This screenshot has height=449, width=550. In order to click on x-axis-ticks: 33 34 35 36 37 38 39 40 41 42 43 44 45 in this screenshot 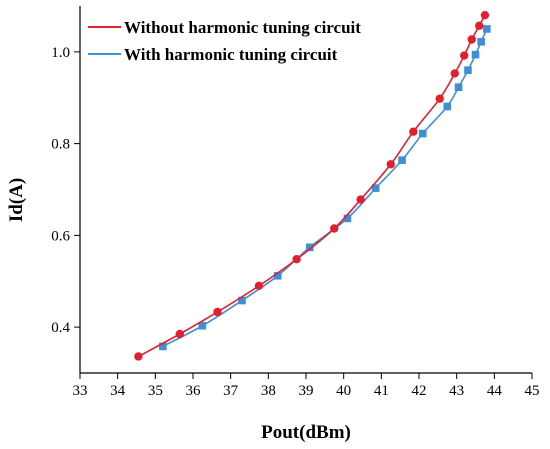, I will do `click(306, 386)`.